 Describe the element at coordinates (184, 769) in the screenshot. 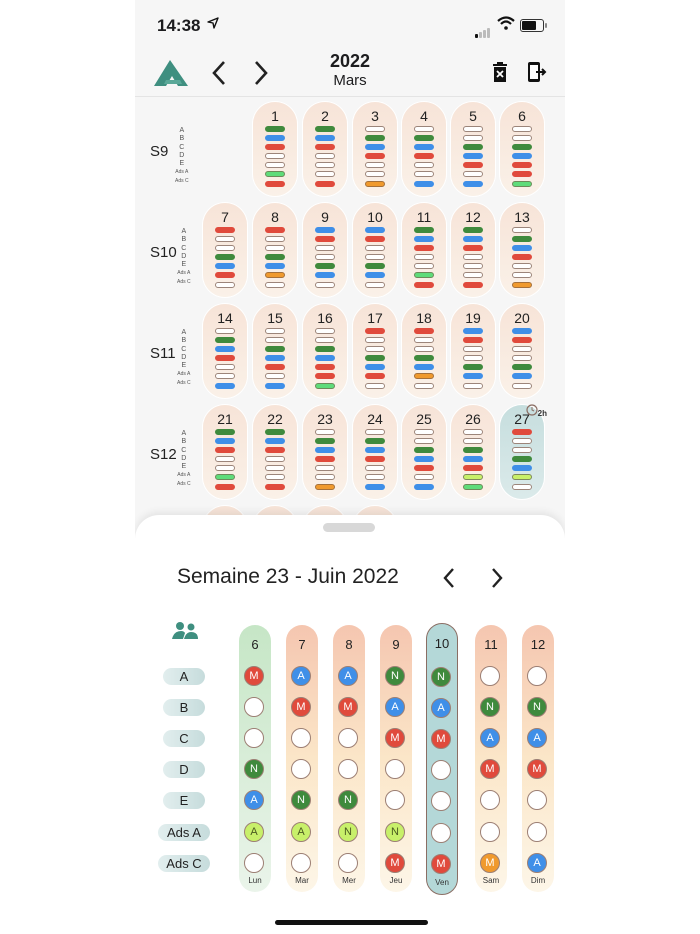

I see `row-label: D` at that location.